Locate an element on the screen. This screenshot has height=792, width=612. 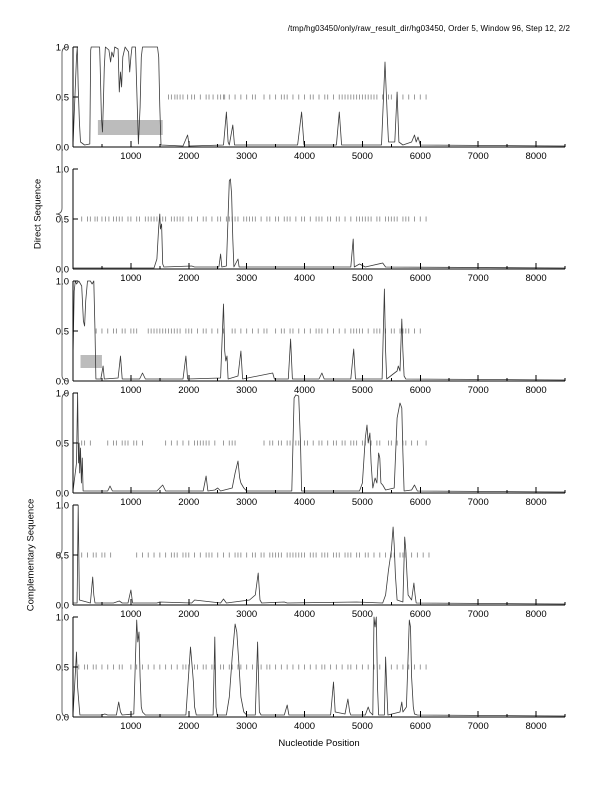
x-axis-label: Nucleotide Position is located at coordinates (319, 743).